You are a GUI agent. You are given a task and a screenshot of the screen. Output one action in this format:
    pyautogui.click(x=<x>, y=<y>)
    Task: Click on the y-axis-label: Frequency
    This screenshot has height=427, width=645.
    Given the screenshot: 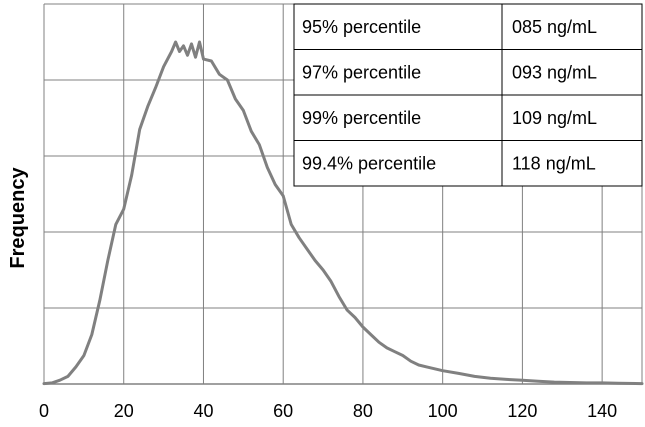 What is the action you would take?
    pyautogui.click(x=18, y=218)
    